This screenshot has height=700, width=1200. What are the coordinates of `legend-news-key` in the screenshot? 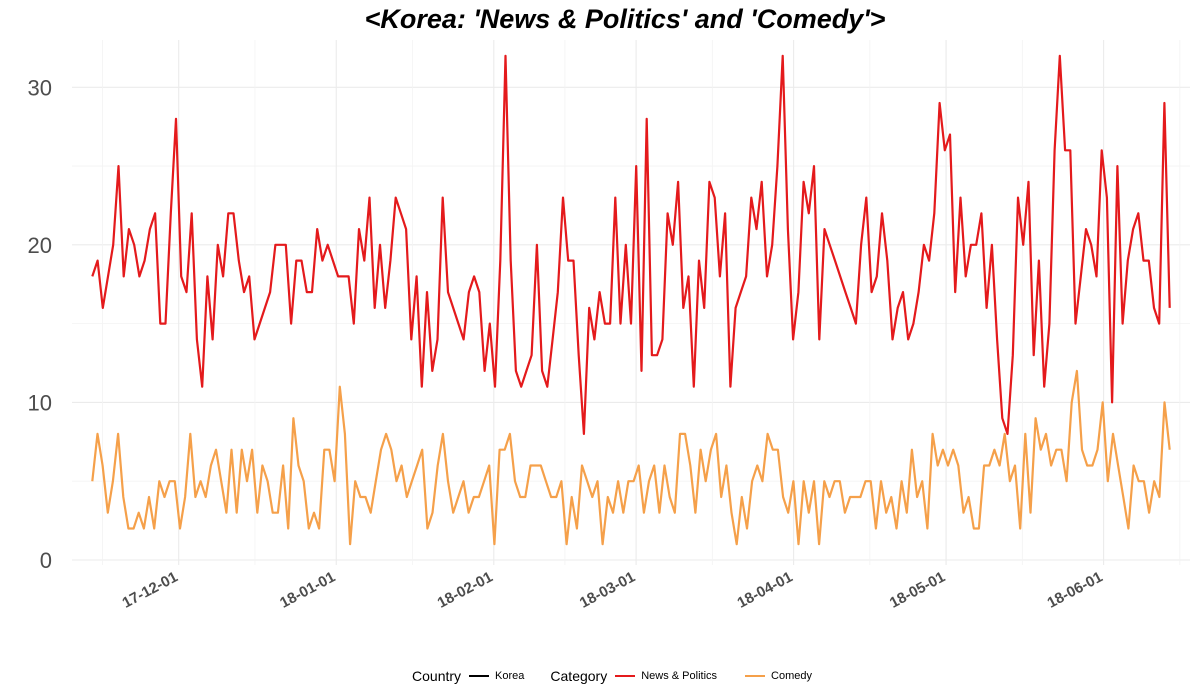 It's located at (625, 676).